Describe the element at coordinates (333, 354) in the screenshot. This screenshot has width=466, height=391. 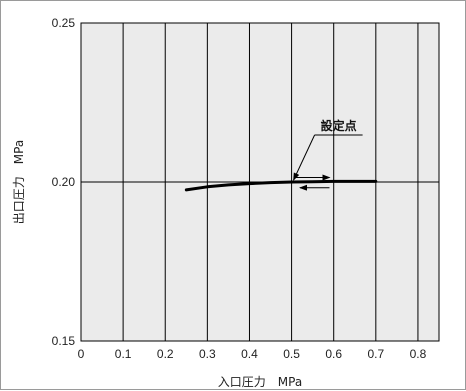
I see `x-tick-label: 0.6` at that location.